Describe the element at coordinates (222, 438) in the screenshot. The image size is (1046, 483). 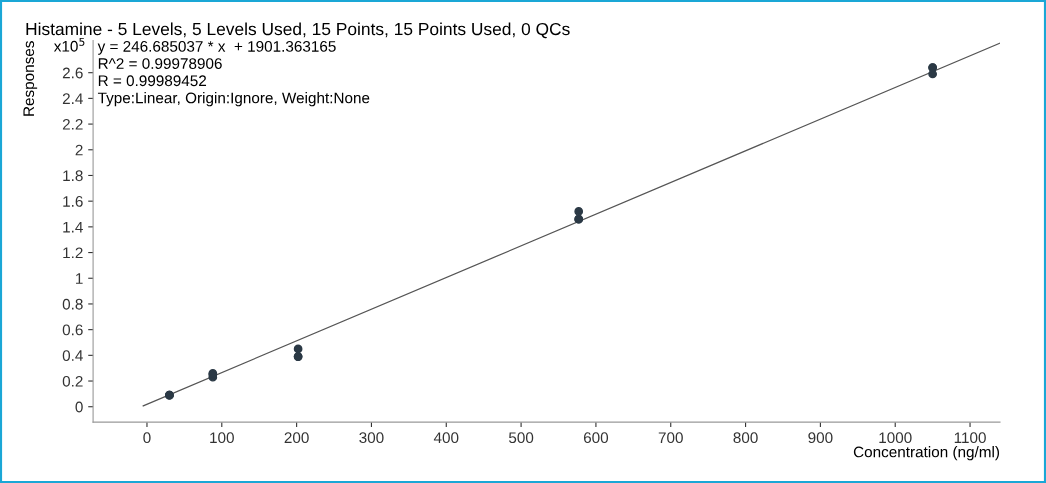
I see `x-tick-label: 100` at that location.